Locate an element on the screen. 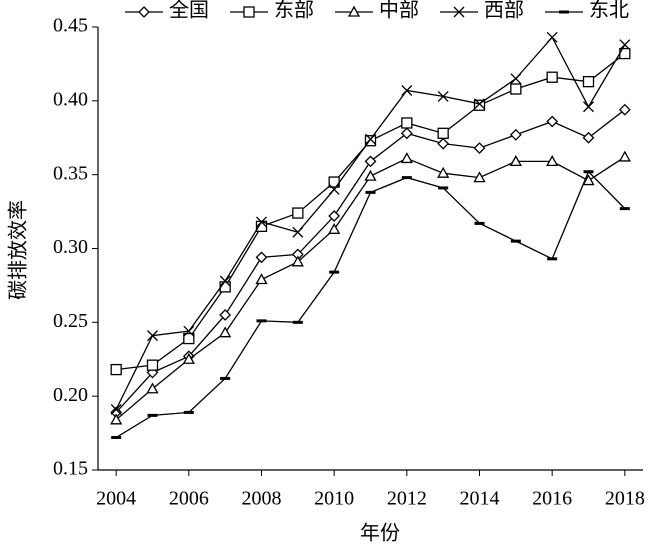  legend-label: 全国 is located at coordinates (189, 11).